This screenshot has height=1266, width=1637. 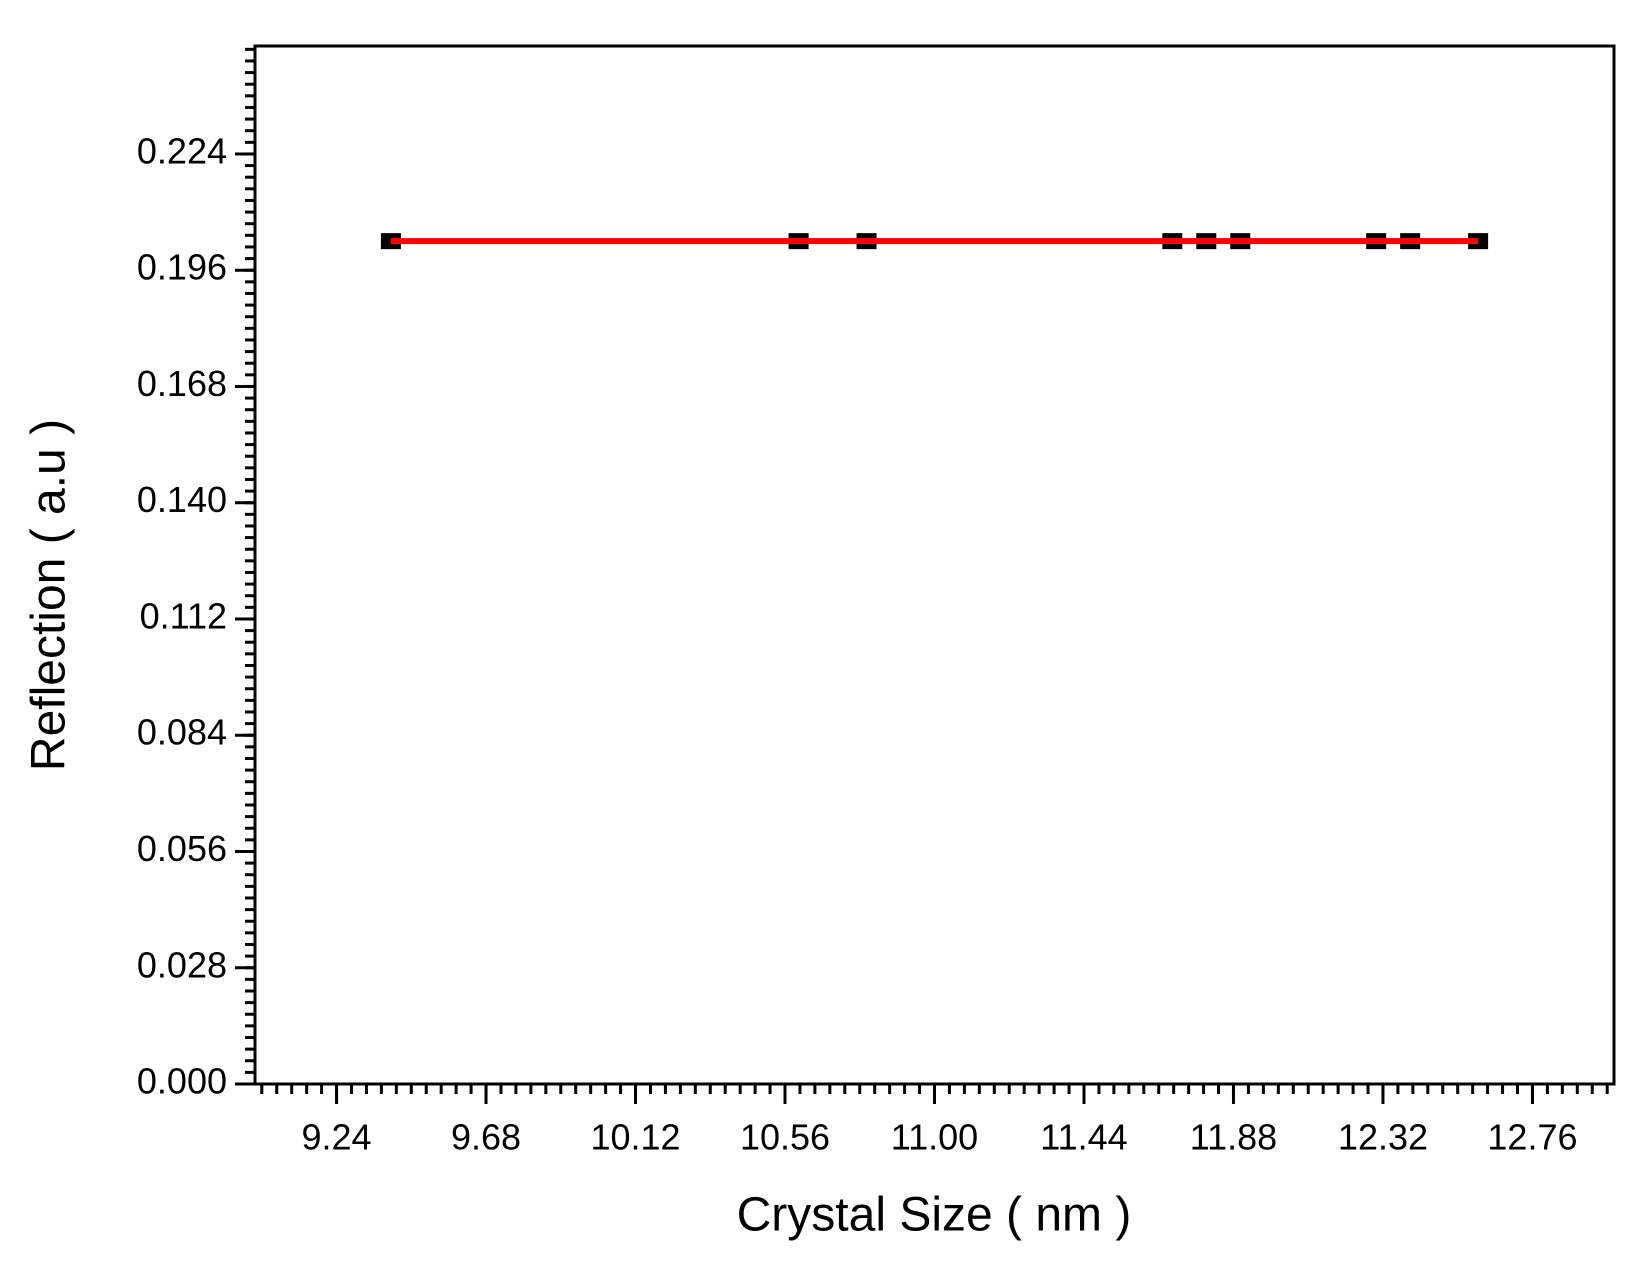 I want to click on x-tick-label: 9.24, so click(x=337, y=1137).